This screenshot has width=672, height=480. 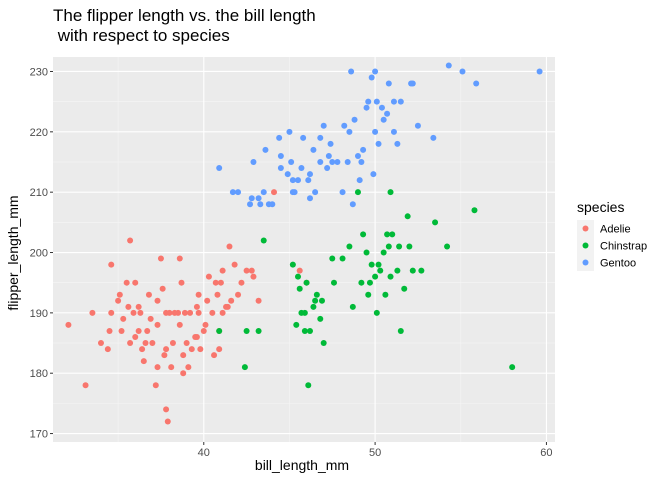 I want to click on legend-marker, so click(x=585, y=262).